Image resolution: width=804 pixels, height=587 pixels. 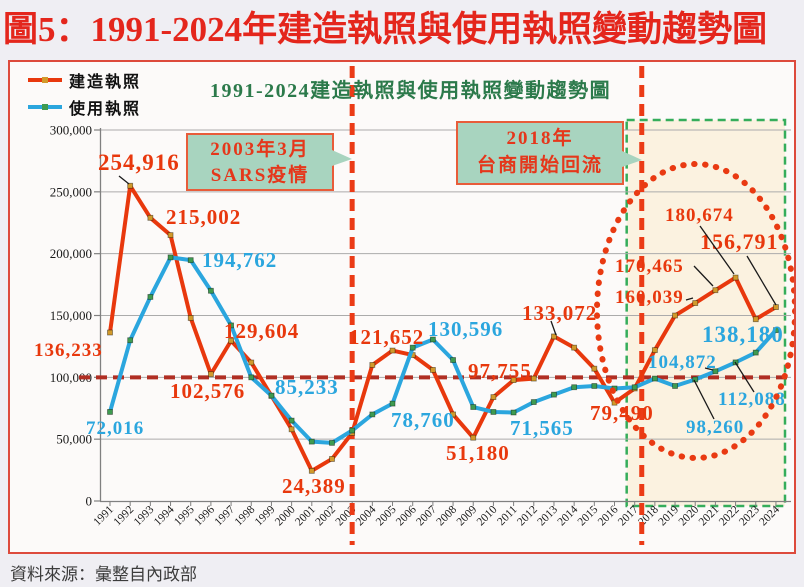 I want to click on svg-text: 180,674, so click(x=699, y=215).